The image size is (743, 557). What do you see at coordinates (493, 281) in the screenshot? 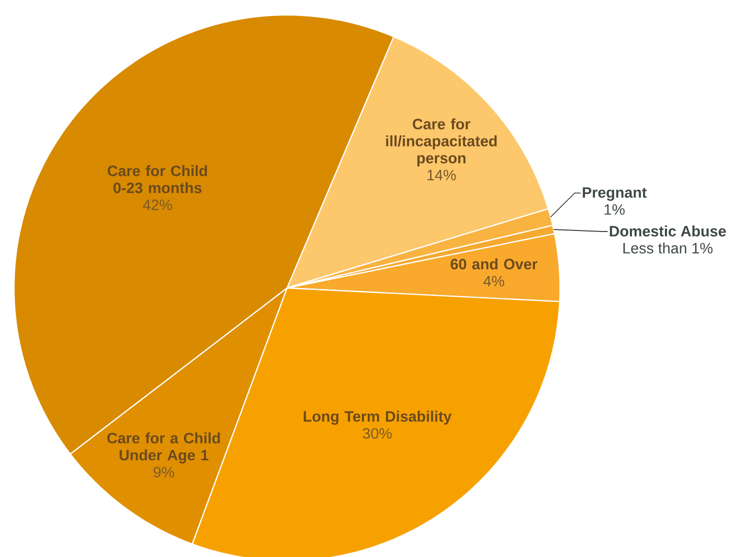
I see `data-label: 4%` at bounding box center [493, 281].